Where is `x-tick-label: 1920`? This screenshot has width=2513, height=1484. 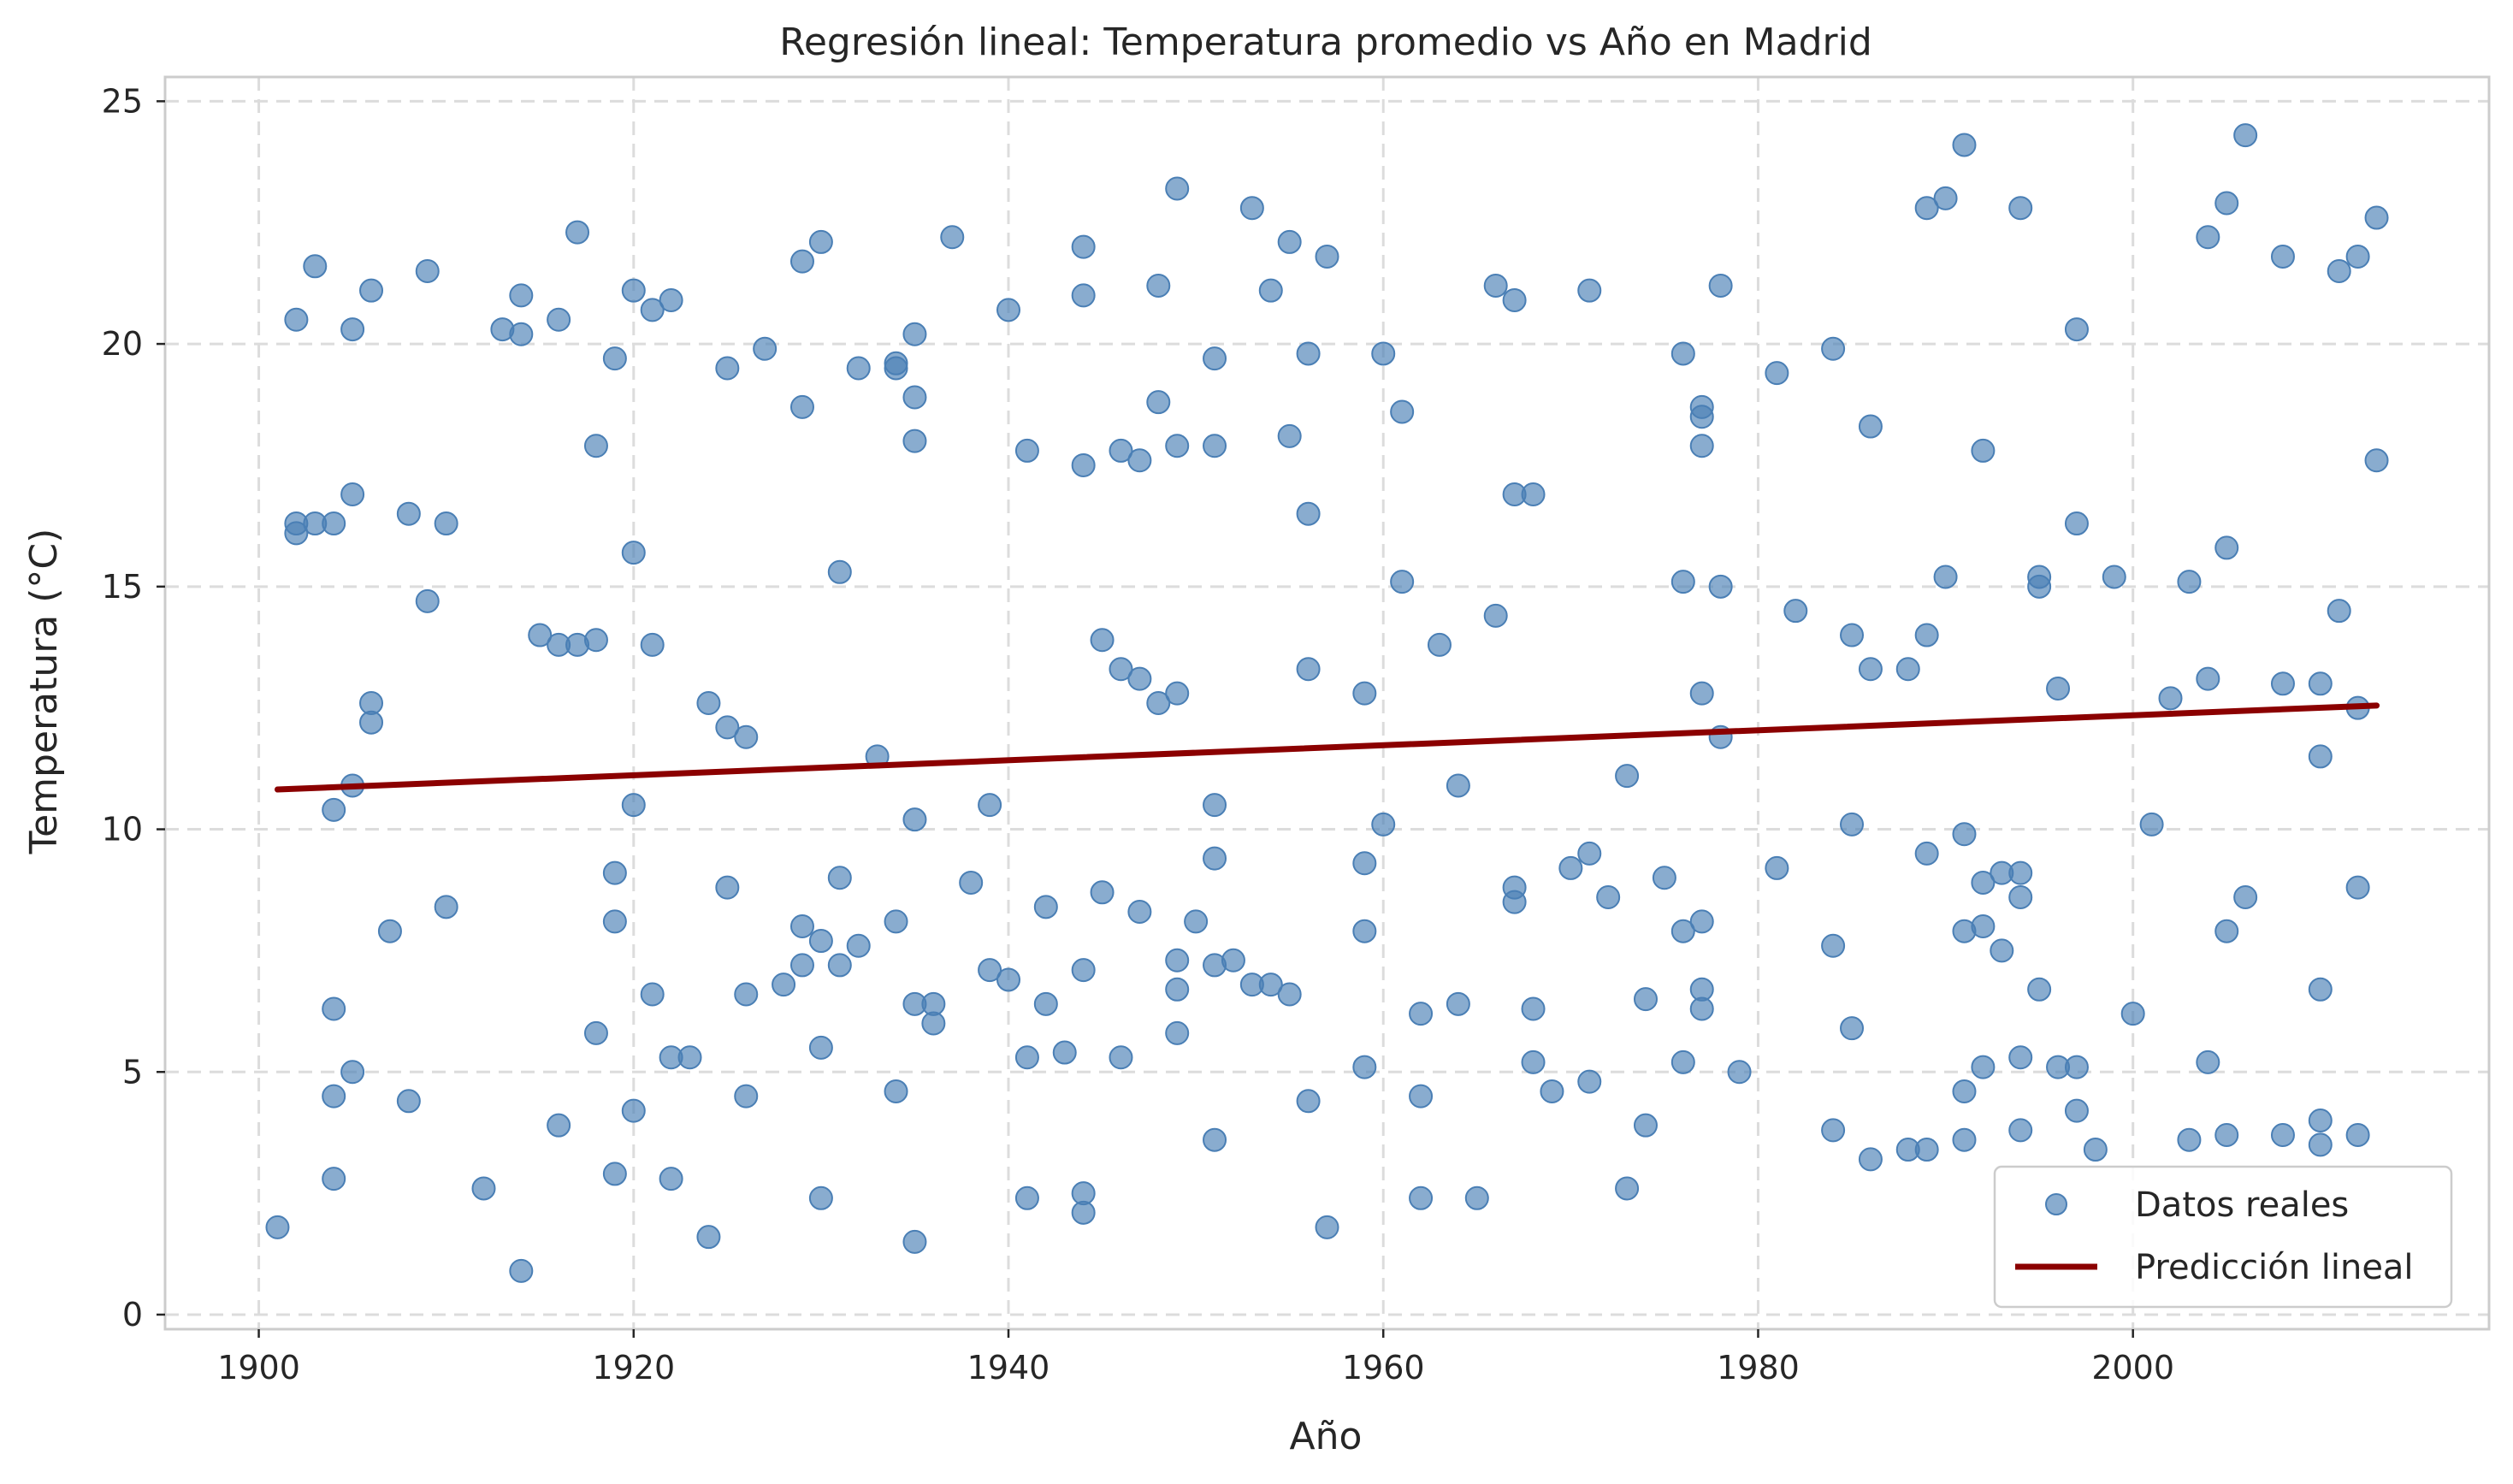
x-tick-label: 1920 is located at coordinates (633, 1367).